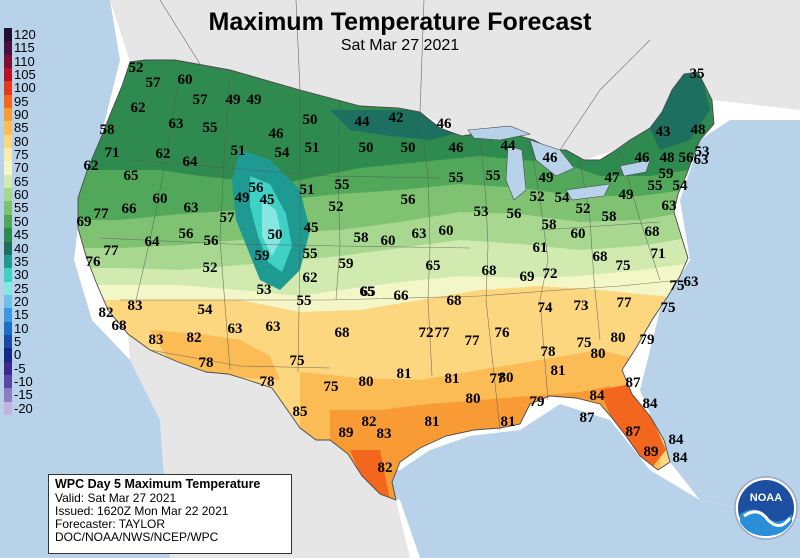  I want to click on temperature-value: 42, so click(396, 118).